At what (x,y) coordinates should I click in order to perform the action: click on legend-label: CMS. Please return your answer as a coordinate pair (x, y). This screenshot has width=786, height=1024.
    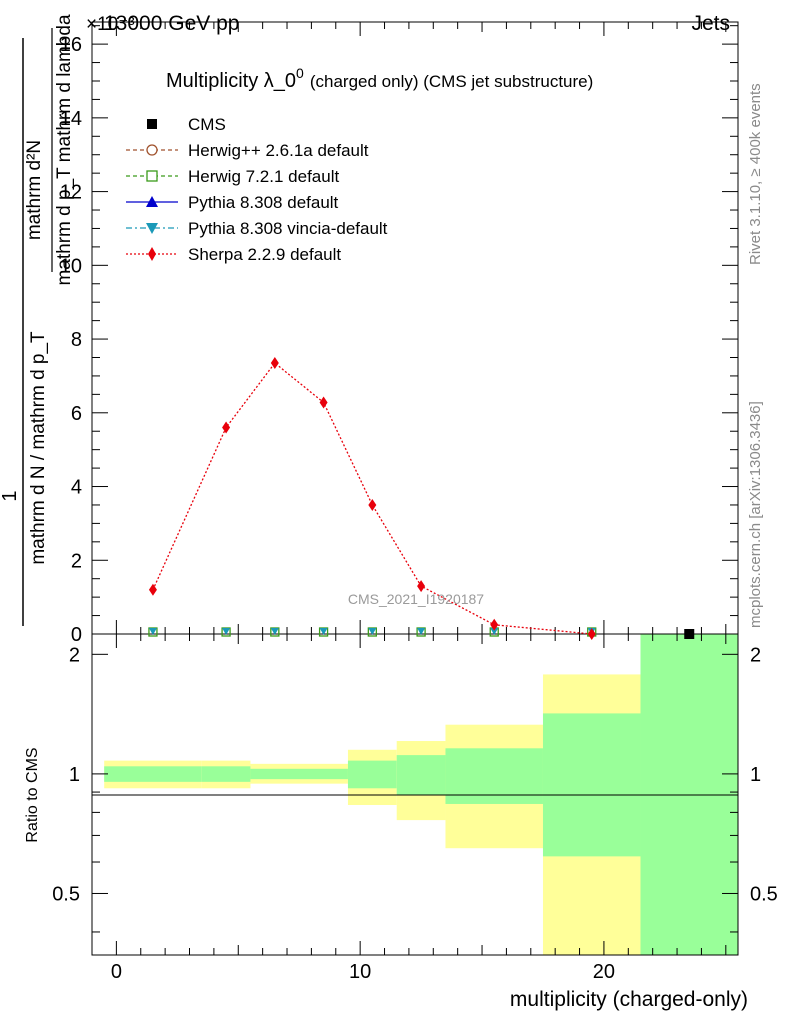
    Looking at the image, I should click on (207, 124).